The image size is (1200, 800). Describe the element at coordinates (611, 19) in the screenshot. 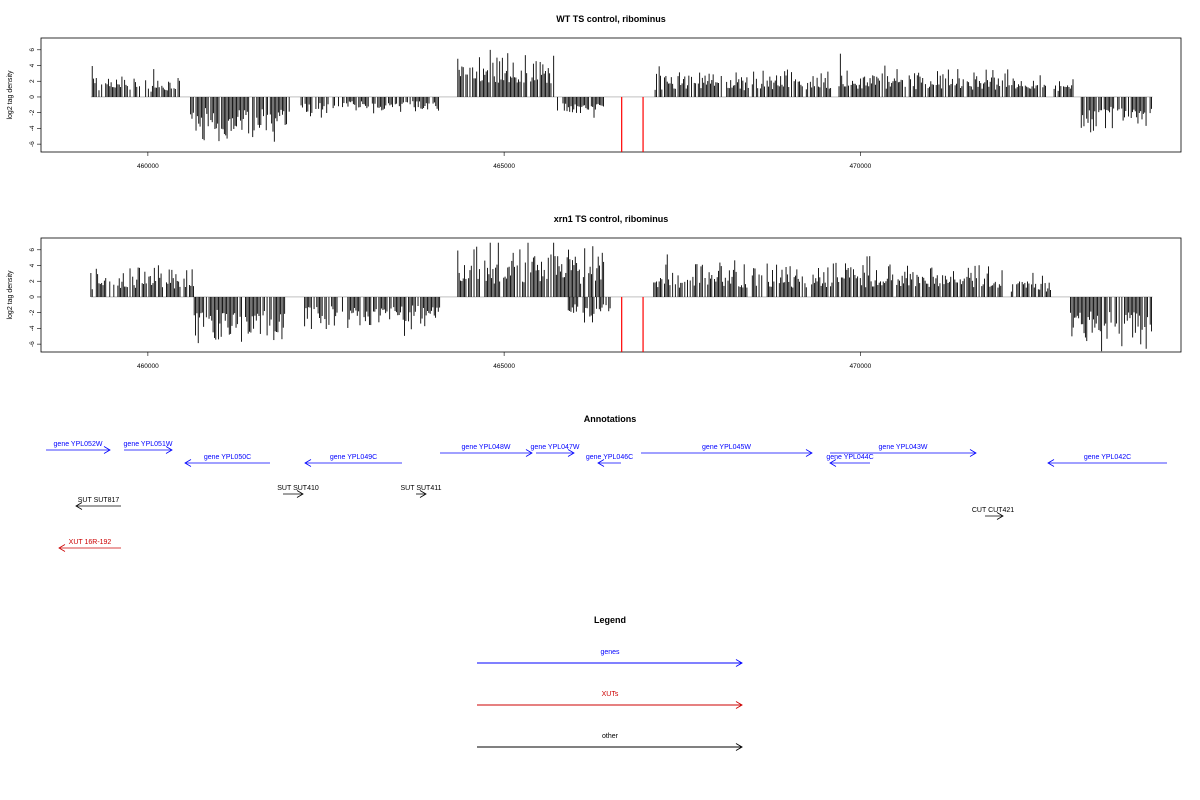

I see `chart-title: WT TS control, ribominus` at that location.